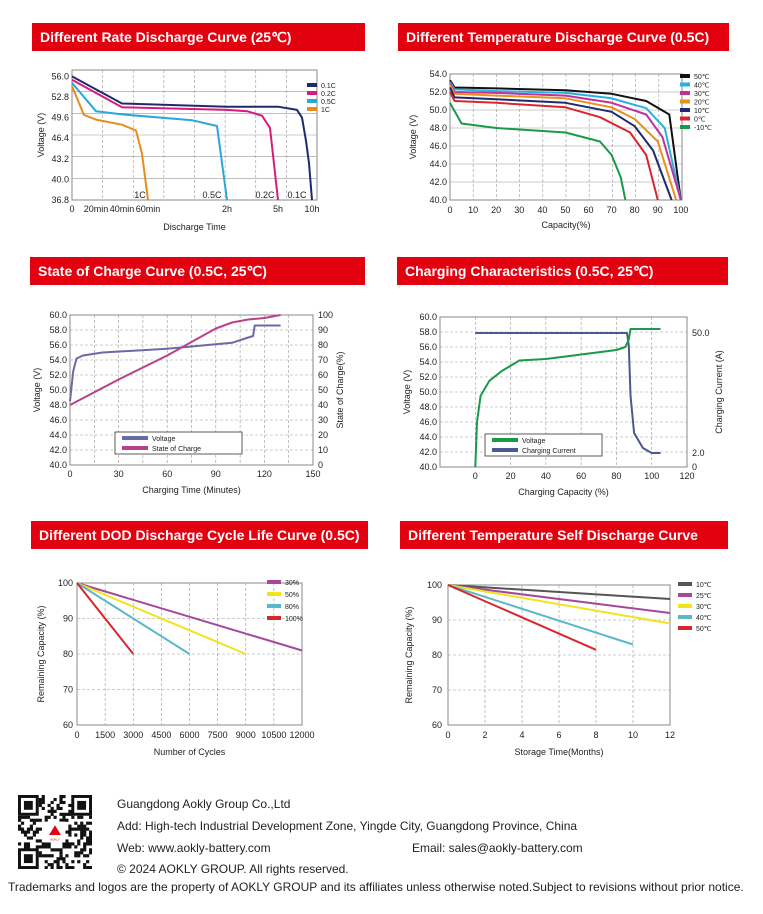 Image resolution: width=763 pixels, height=914 pixels. I want to click on legend-label: 50℃, so click(704, 629).